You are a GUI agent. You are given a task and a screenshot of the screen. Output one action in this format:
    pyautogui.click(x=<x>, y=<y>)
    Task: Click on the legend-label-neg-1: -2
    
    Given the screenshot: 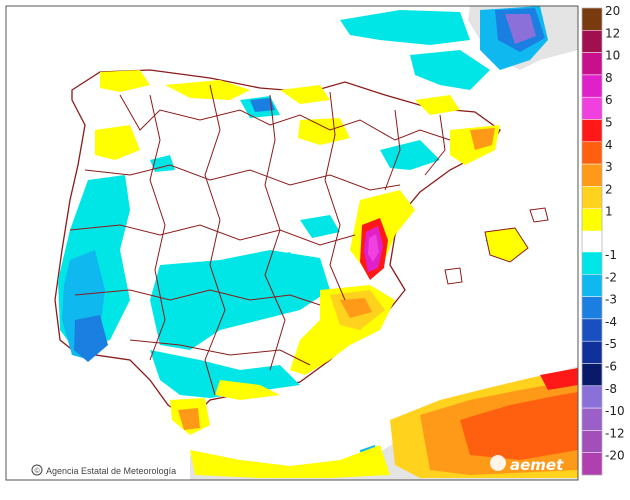 What is the action you would take?
    pyautogui.click(x=611, y=277)
    